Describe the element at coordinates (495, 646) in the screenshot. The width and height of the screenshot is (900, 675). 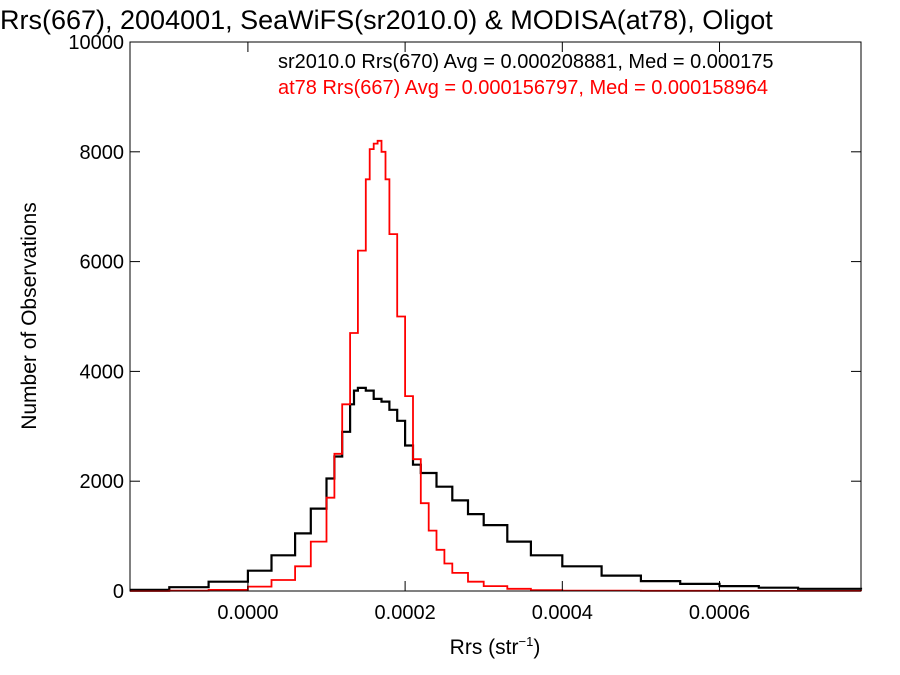
I see `x-axis-label: Rrs (str−1)` at that location.